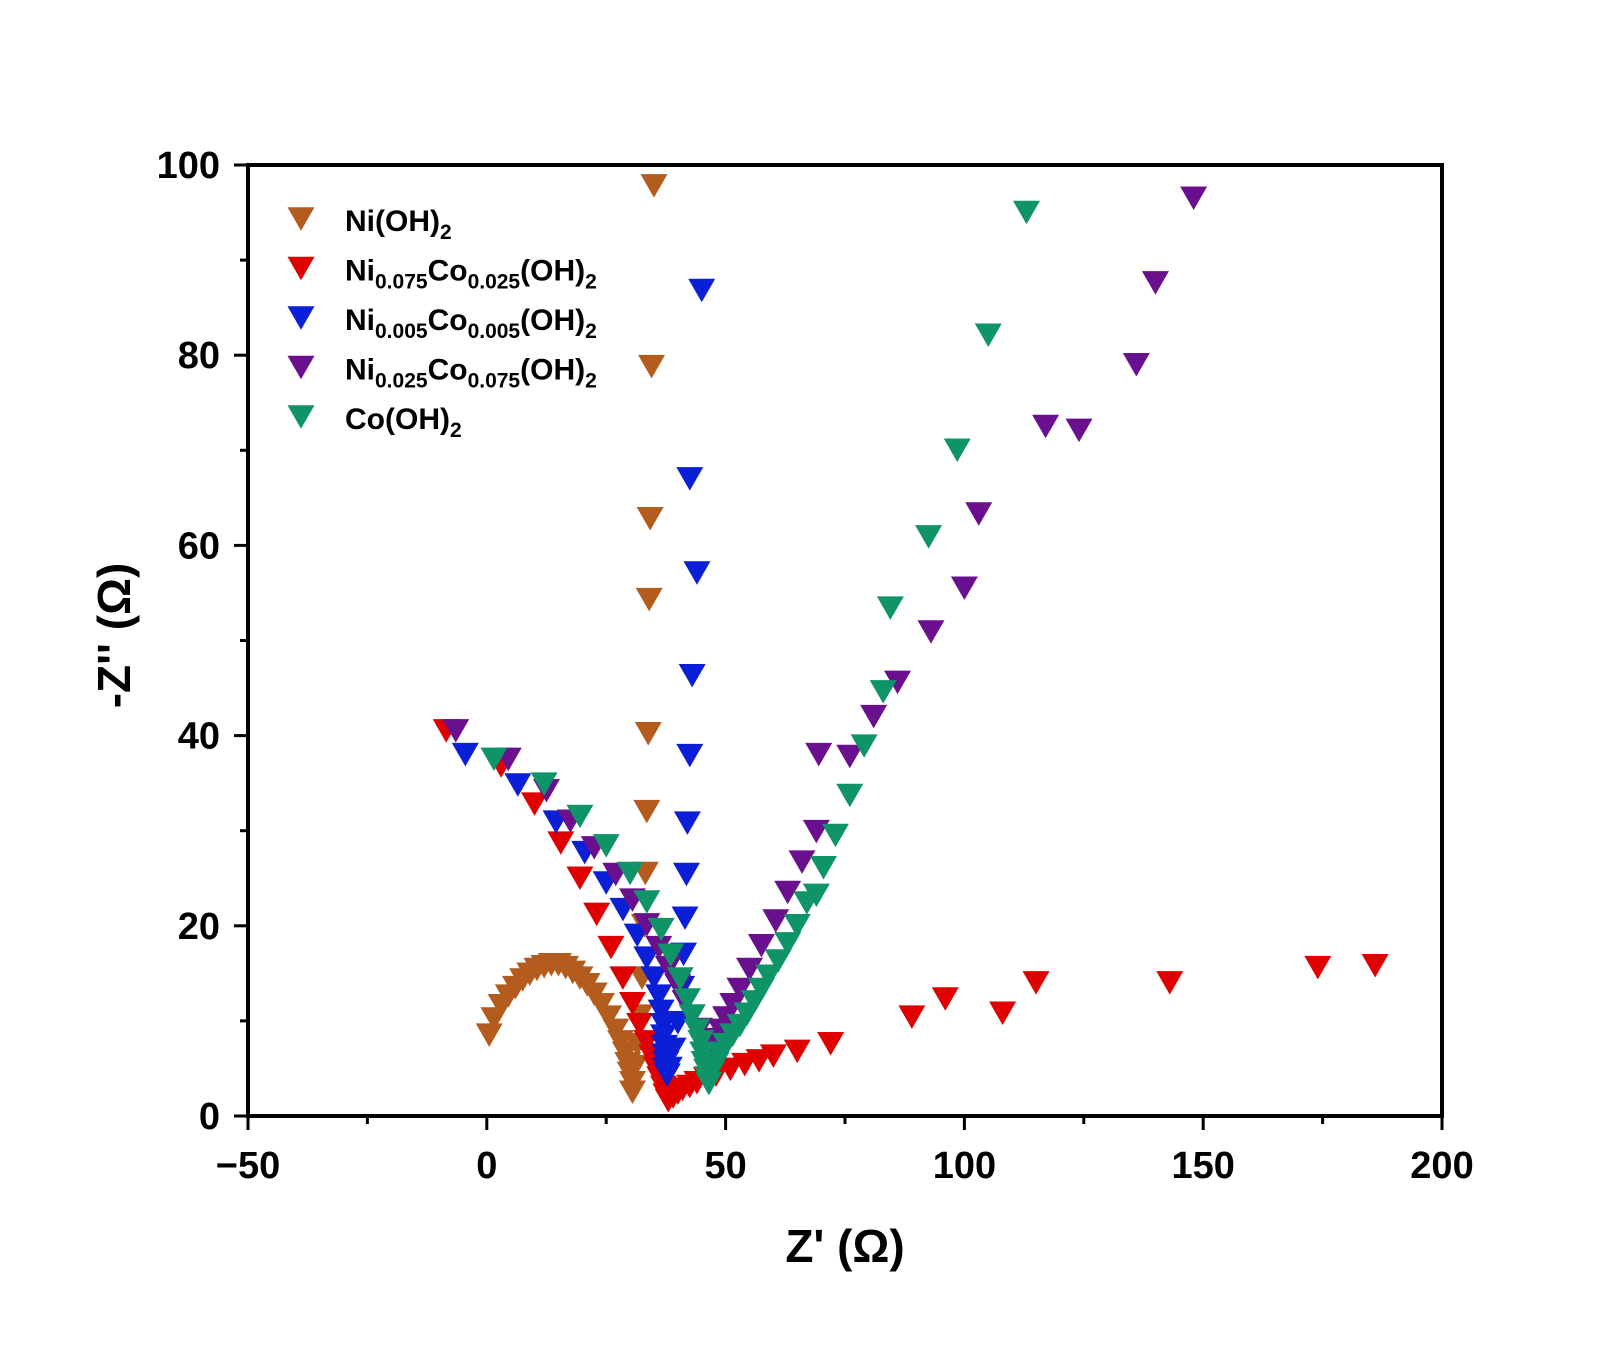 This screenshot has height=1367, width=1600. What do you see at coordinates (188, 166) in the screenshot?
I see `y-tick-label: 100` at bounding box center [188, 166].